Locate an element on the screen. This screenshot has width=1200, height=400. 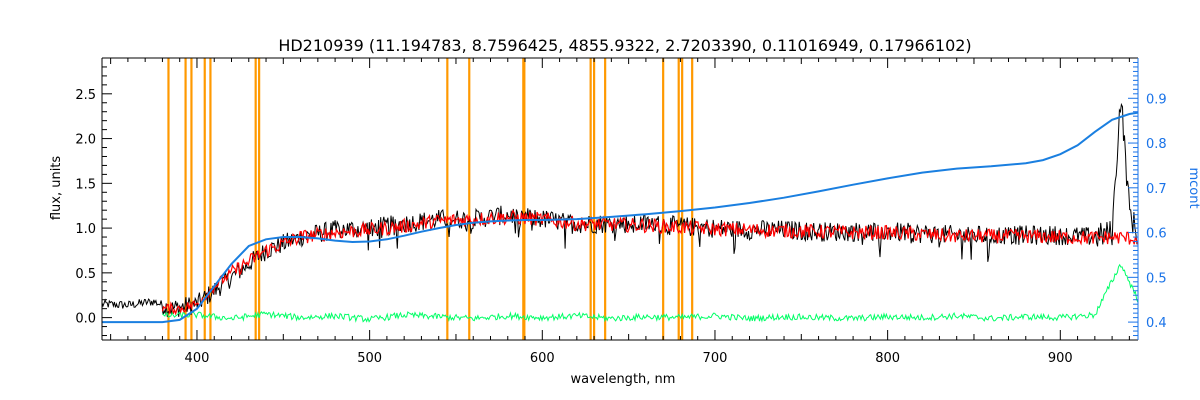
y-tick-label-0: 0.0 is located at coordinates (85, 319).